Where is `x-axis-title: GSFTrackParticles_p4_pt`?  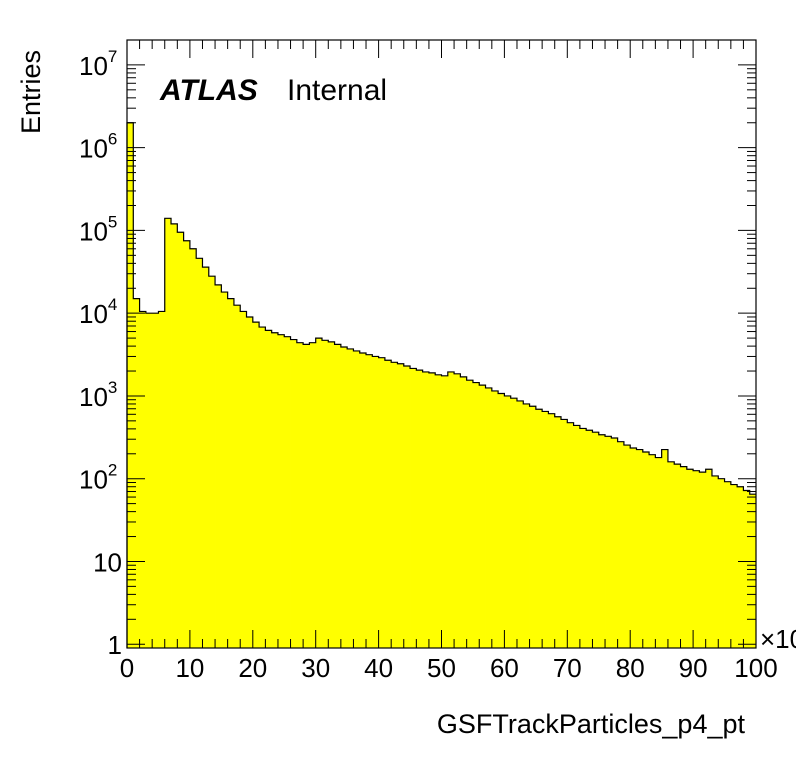
x-axis-title: GSFTrackParticles_p4_pt is located at coordinates (591, 724).